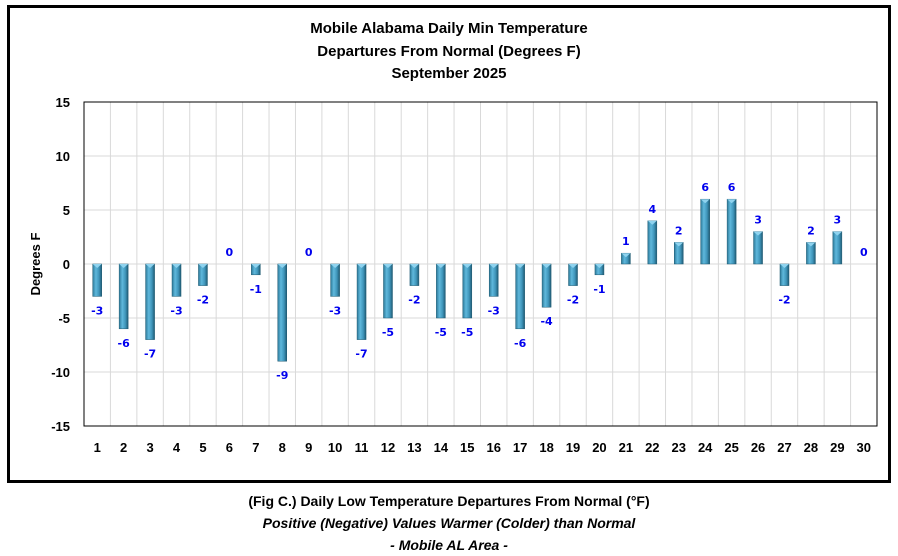 This screenshot has height=556, width=898. I want to click on x-tick-label: 24, so click(705, 447).